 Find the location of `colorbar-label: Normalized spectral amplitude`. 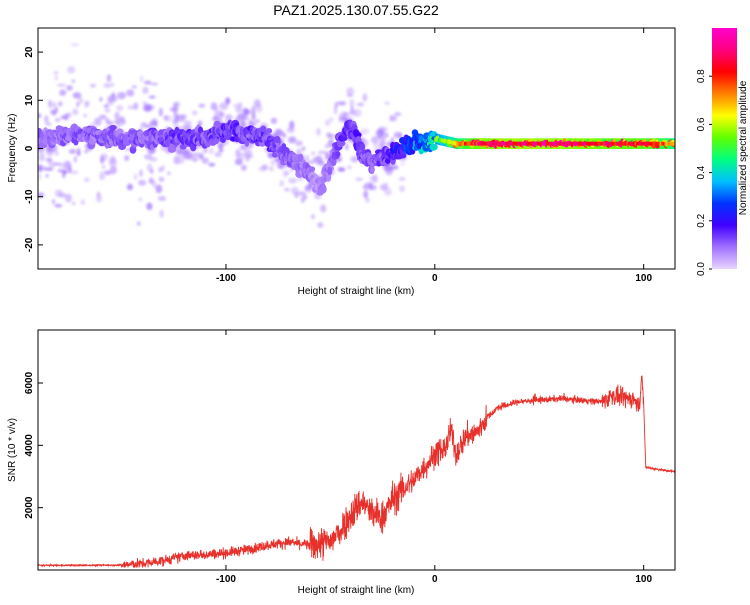

colorbar-label: Normalized spectral amplitude is located at coordinates (743, 147).